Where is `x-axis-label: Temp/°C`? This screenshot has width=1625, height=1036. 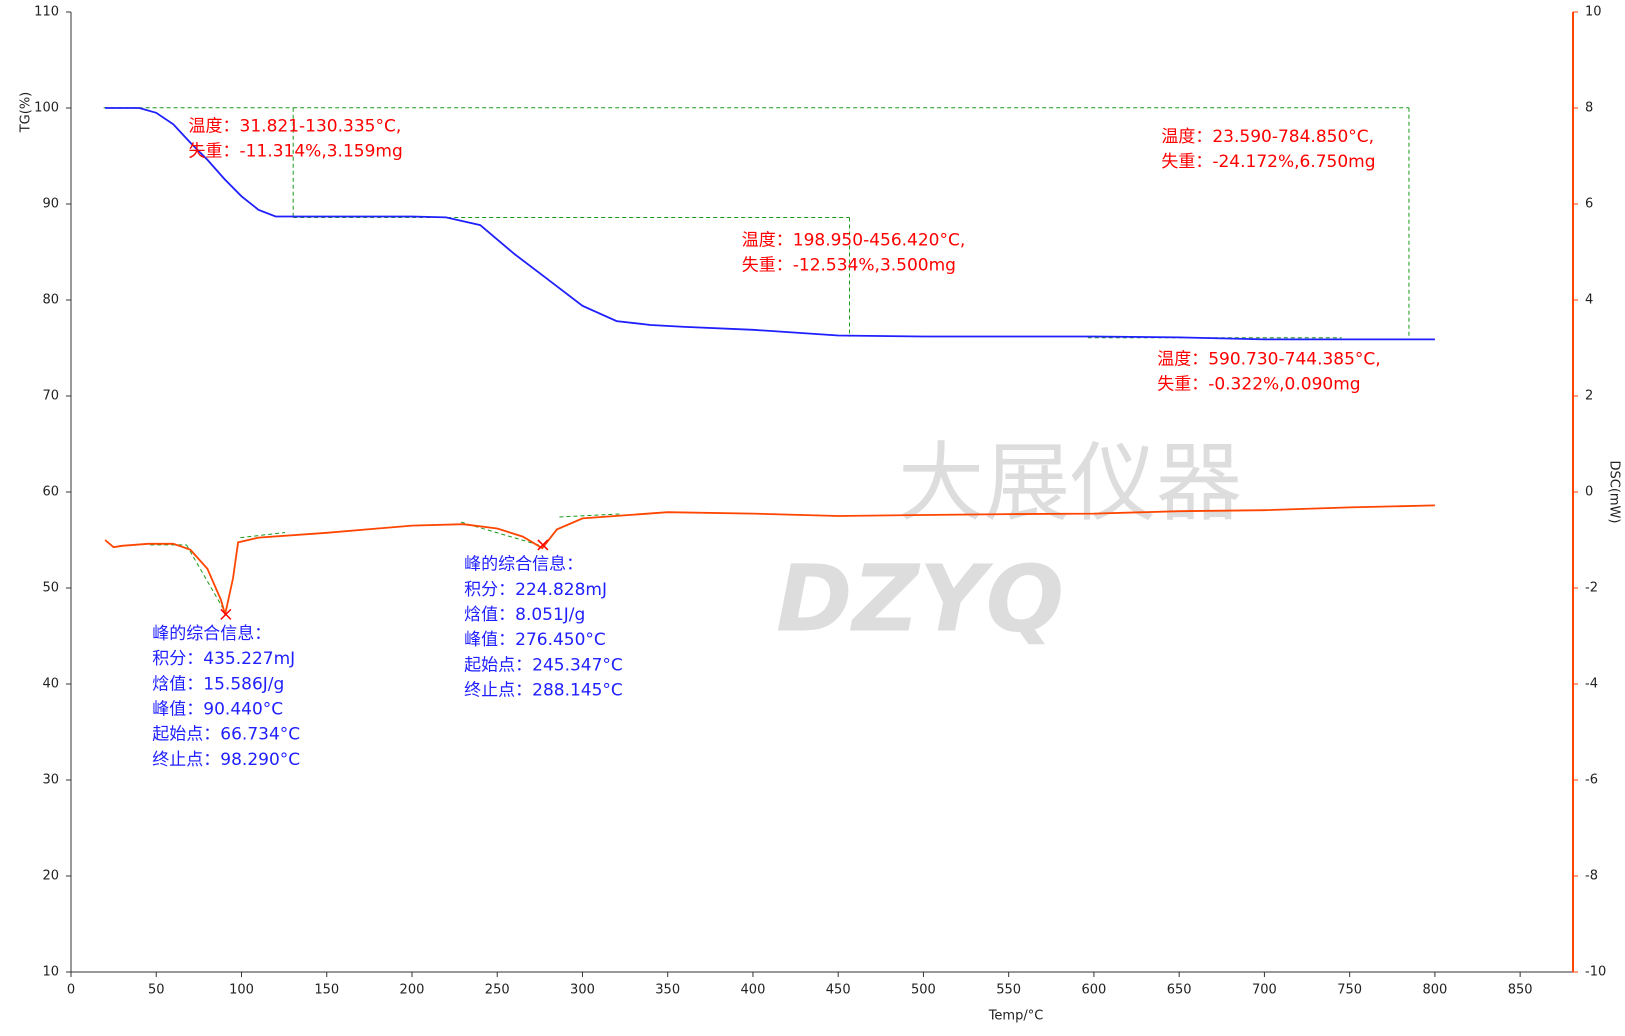 x-axis-label: Temp/°C is located at coordinates (1016, 1016).